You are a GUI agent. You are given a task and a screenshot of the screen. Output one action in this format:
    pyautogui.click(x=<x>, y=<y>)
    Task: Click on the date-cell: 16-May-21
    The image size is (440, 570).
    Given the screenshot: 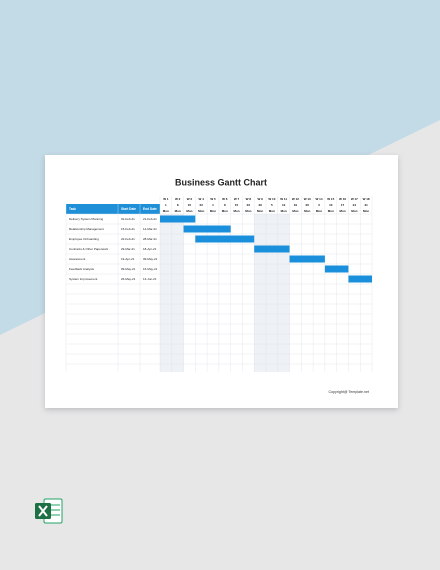 What is the action you would take?
    pyautogui.click(x=150, y=269)
    